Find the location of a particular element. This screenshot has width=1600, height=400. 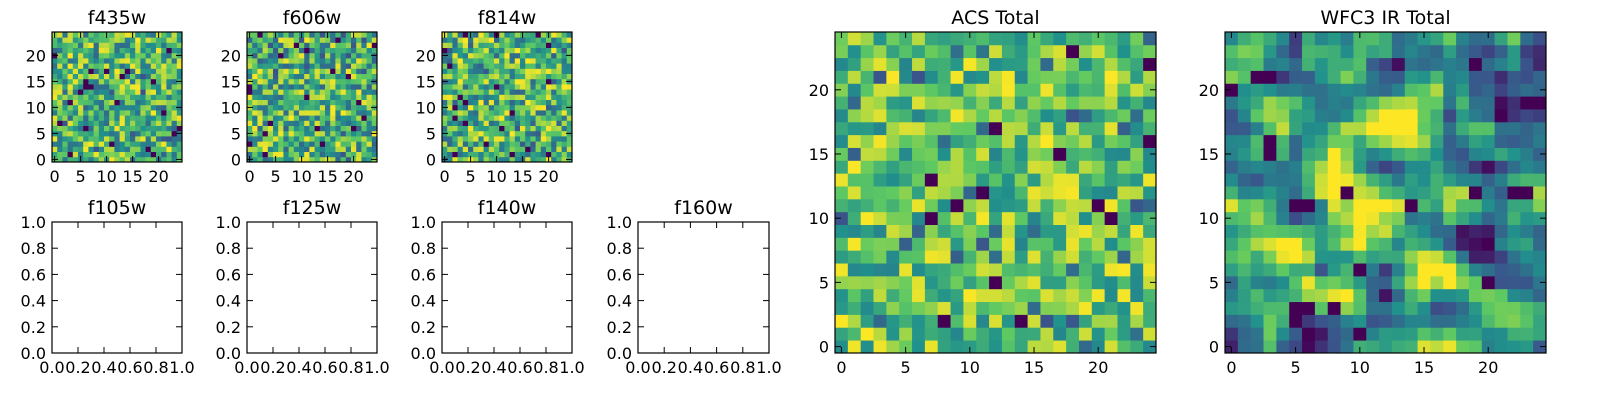

x-tick-label: 5 is located at coordinates (81, 176).